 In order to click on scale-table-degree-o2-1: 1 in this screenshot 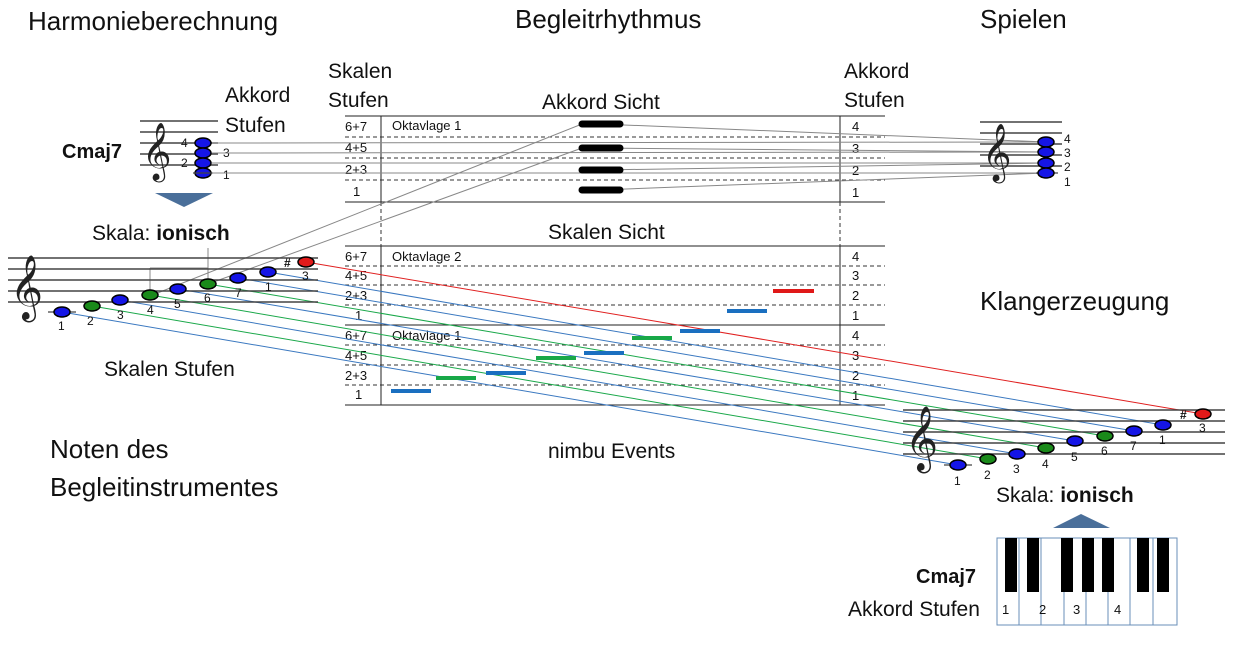, I will do `click(855, 315)`.